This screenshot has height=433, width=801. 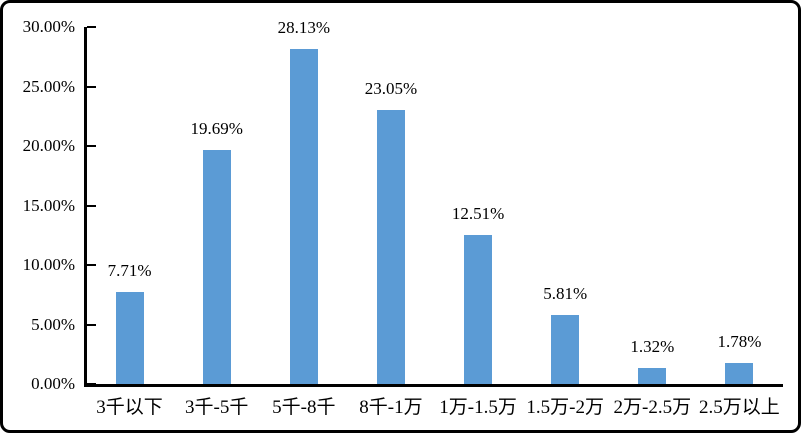 What do you see at coordinates (216, 266) in the screenshot?
I see `bar-3千-5千` at bounding box center [216, 266].